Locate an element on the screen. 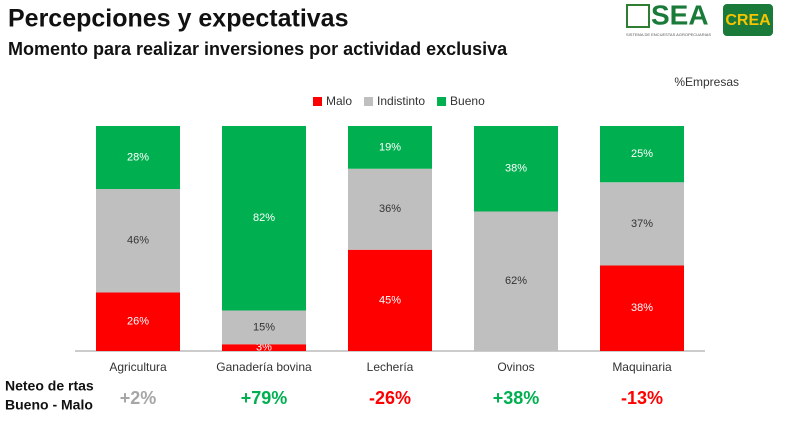 The height and width of the screenshot is (433, 790). legend-label: Bueno is located at coordinates (467, 101).